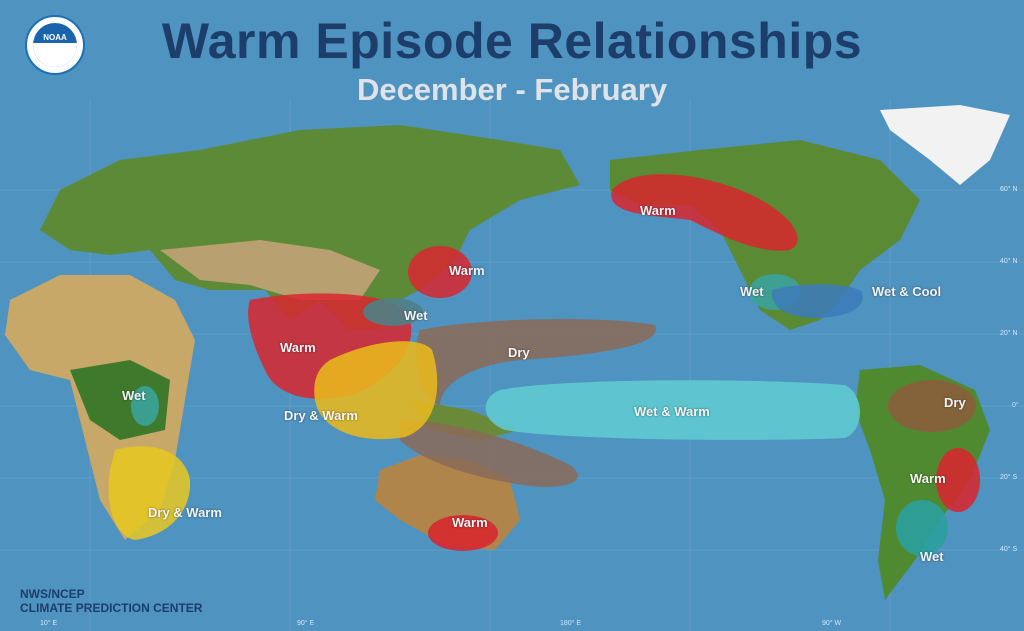 The height and width of the screenshot is (631, 1024). I want to click on label-japan-warm: Warm, so click(467, 270).